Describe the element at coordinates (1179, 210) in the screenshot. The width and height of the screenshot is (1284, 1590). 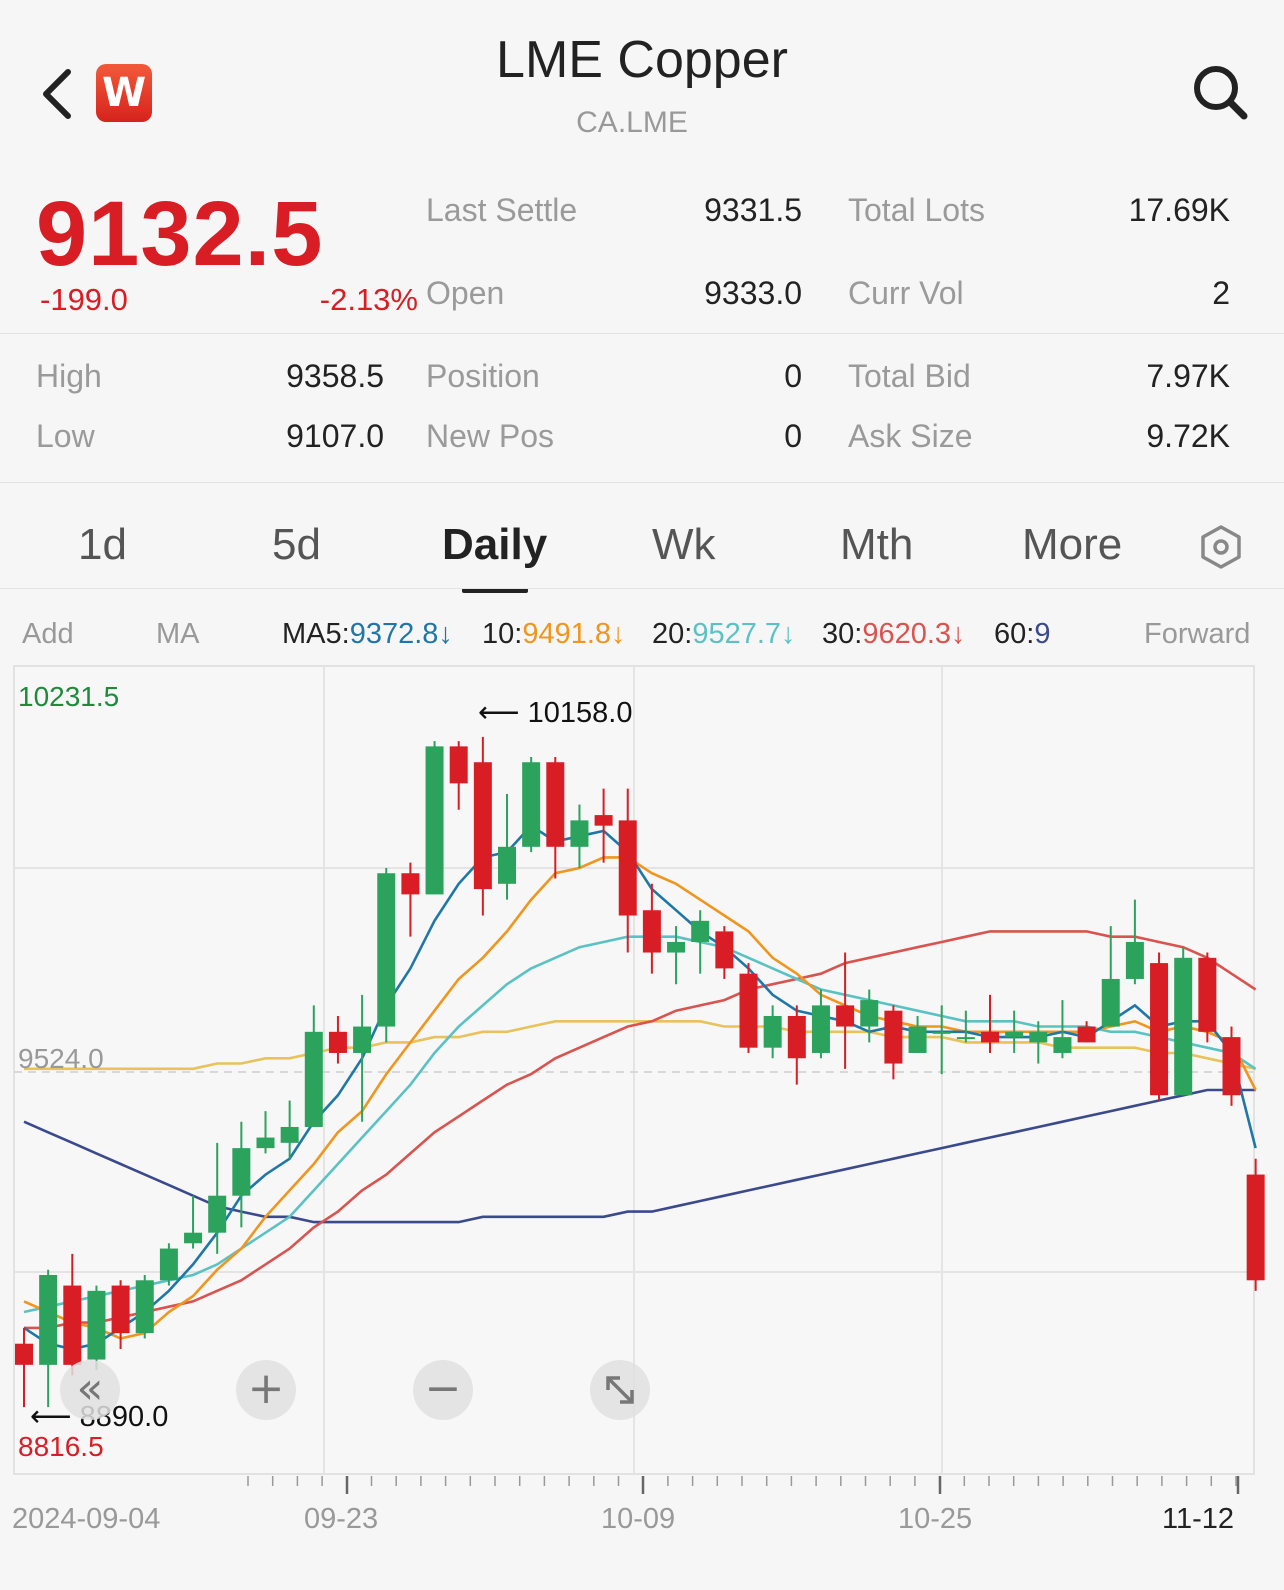
I see `stat-value-total-lots: 17.69K` at that location.